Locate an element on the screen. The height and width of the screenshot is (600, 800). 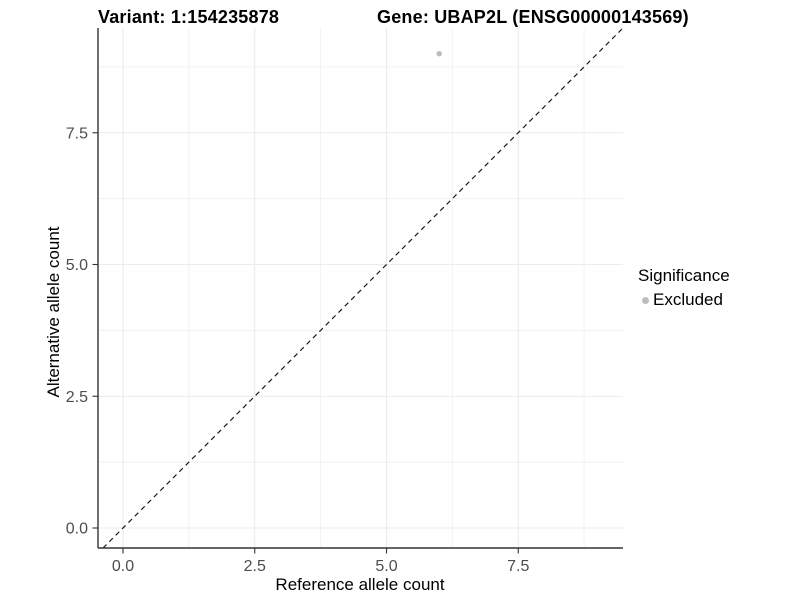
y-tick-label: 0.0 is located at coordinates (77, 529).